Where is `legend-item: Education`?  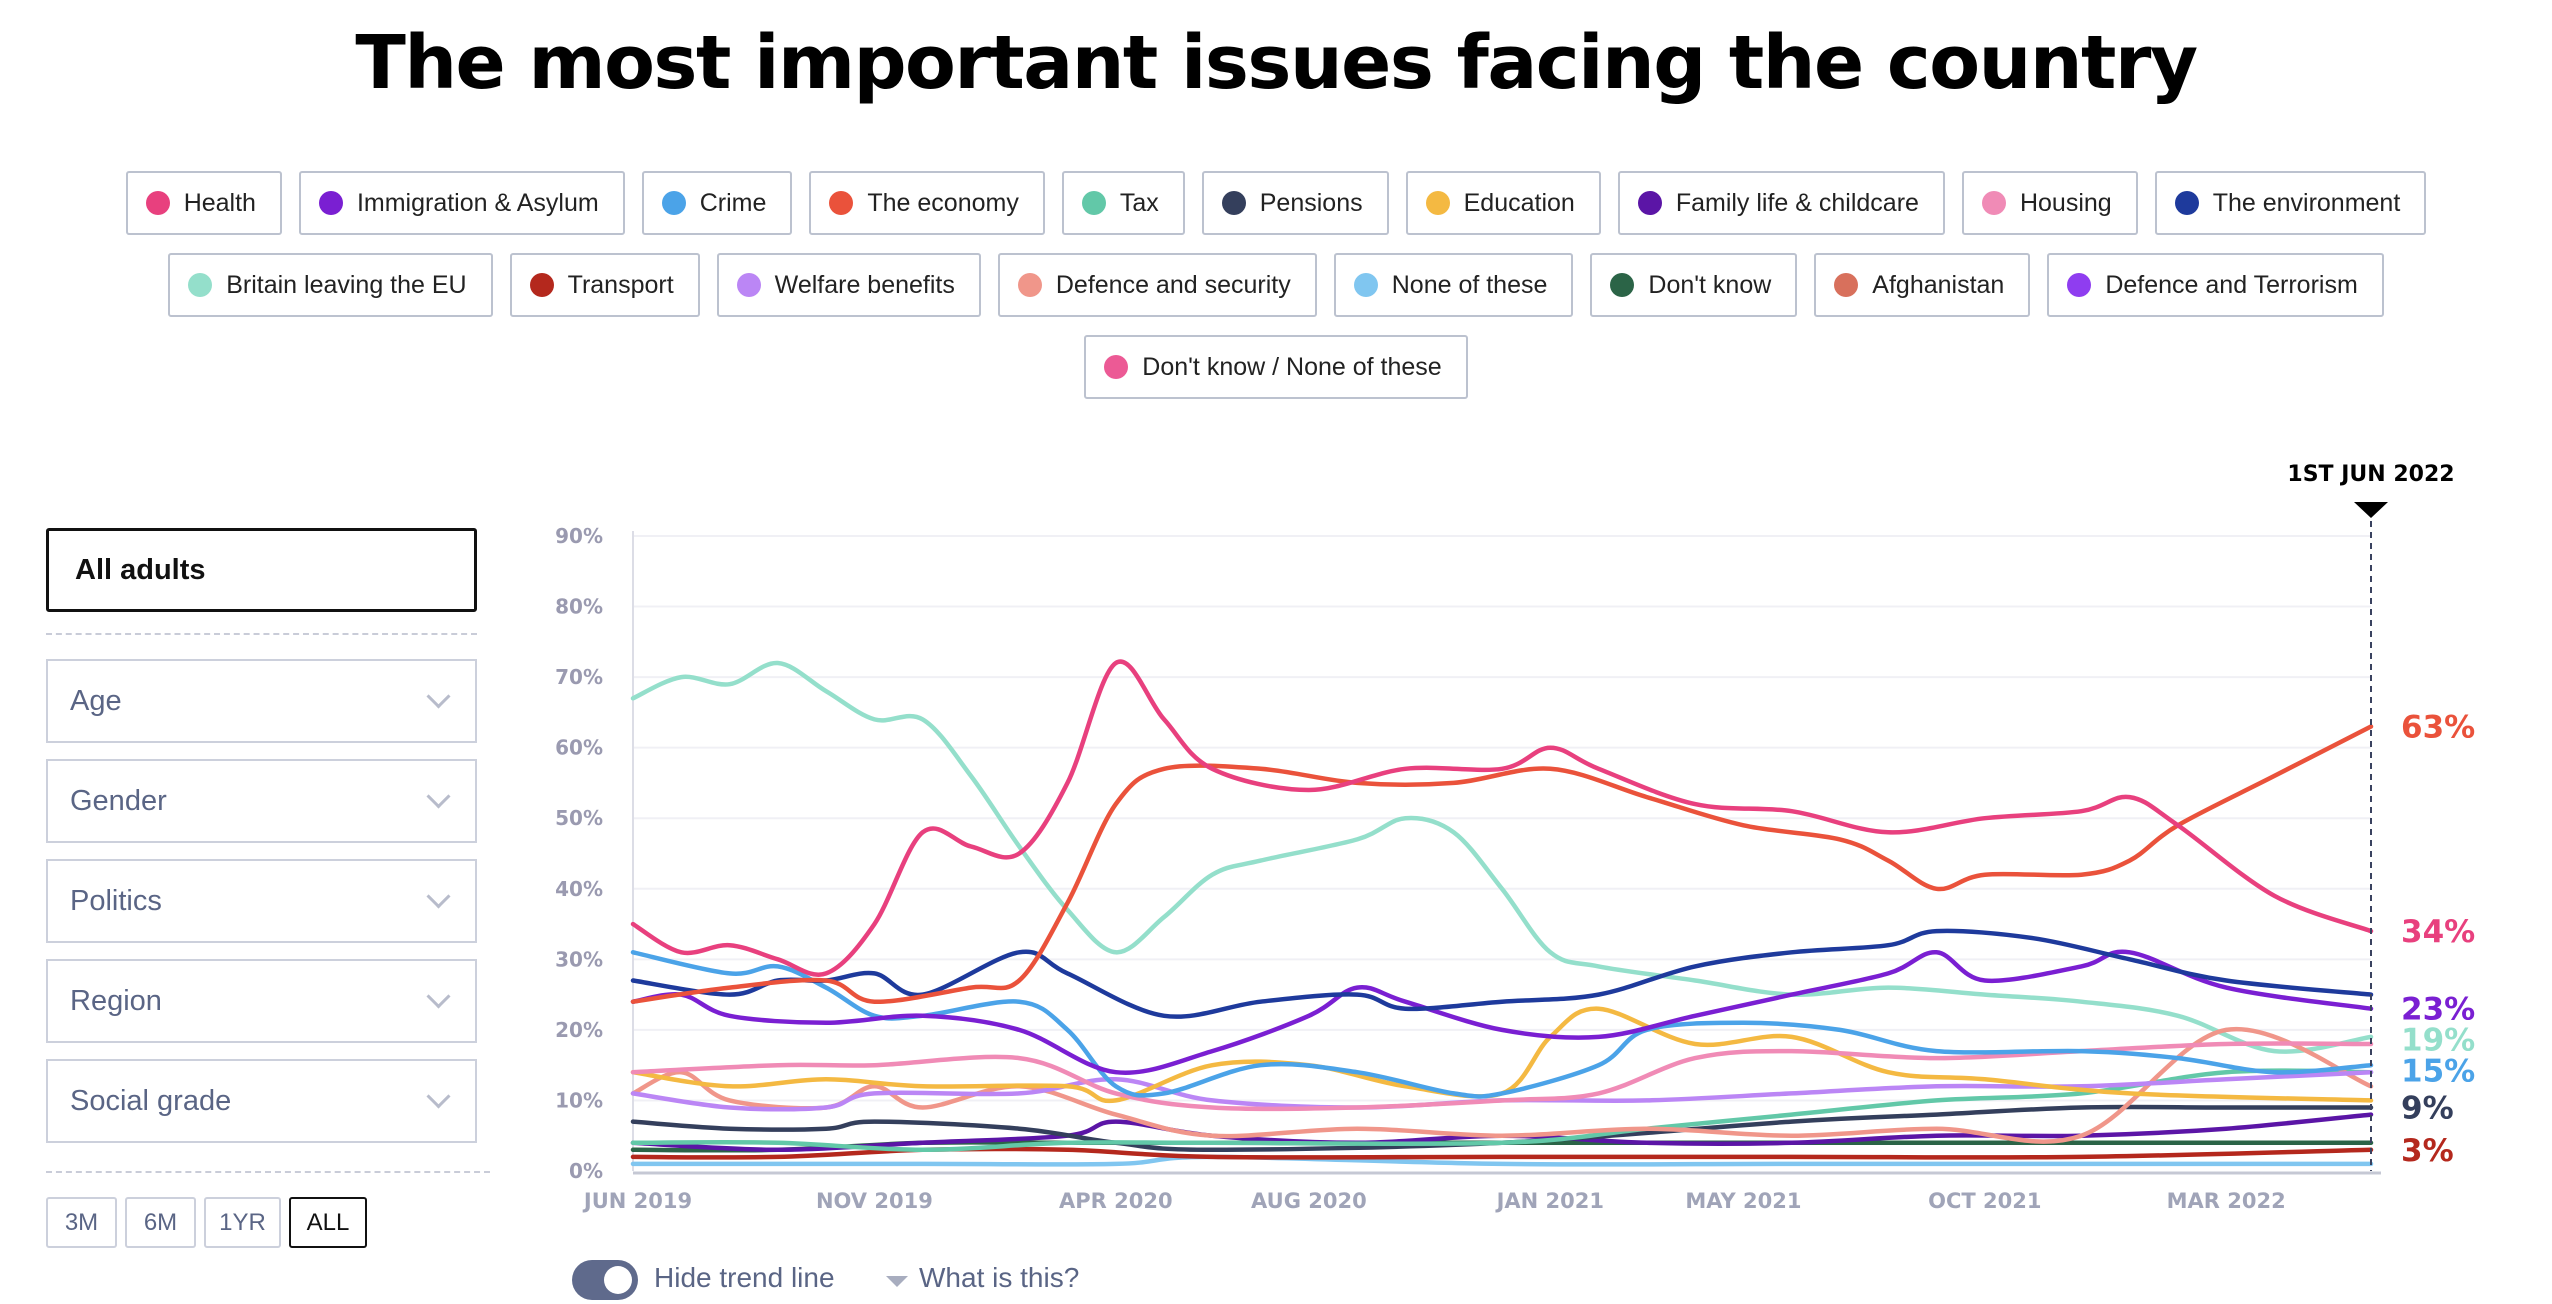
legend-item: Education is located at coordinates (1503, 203).